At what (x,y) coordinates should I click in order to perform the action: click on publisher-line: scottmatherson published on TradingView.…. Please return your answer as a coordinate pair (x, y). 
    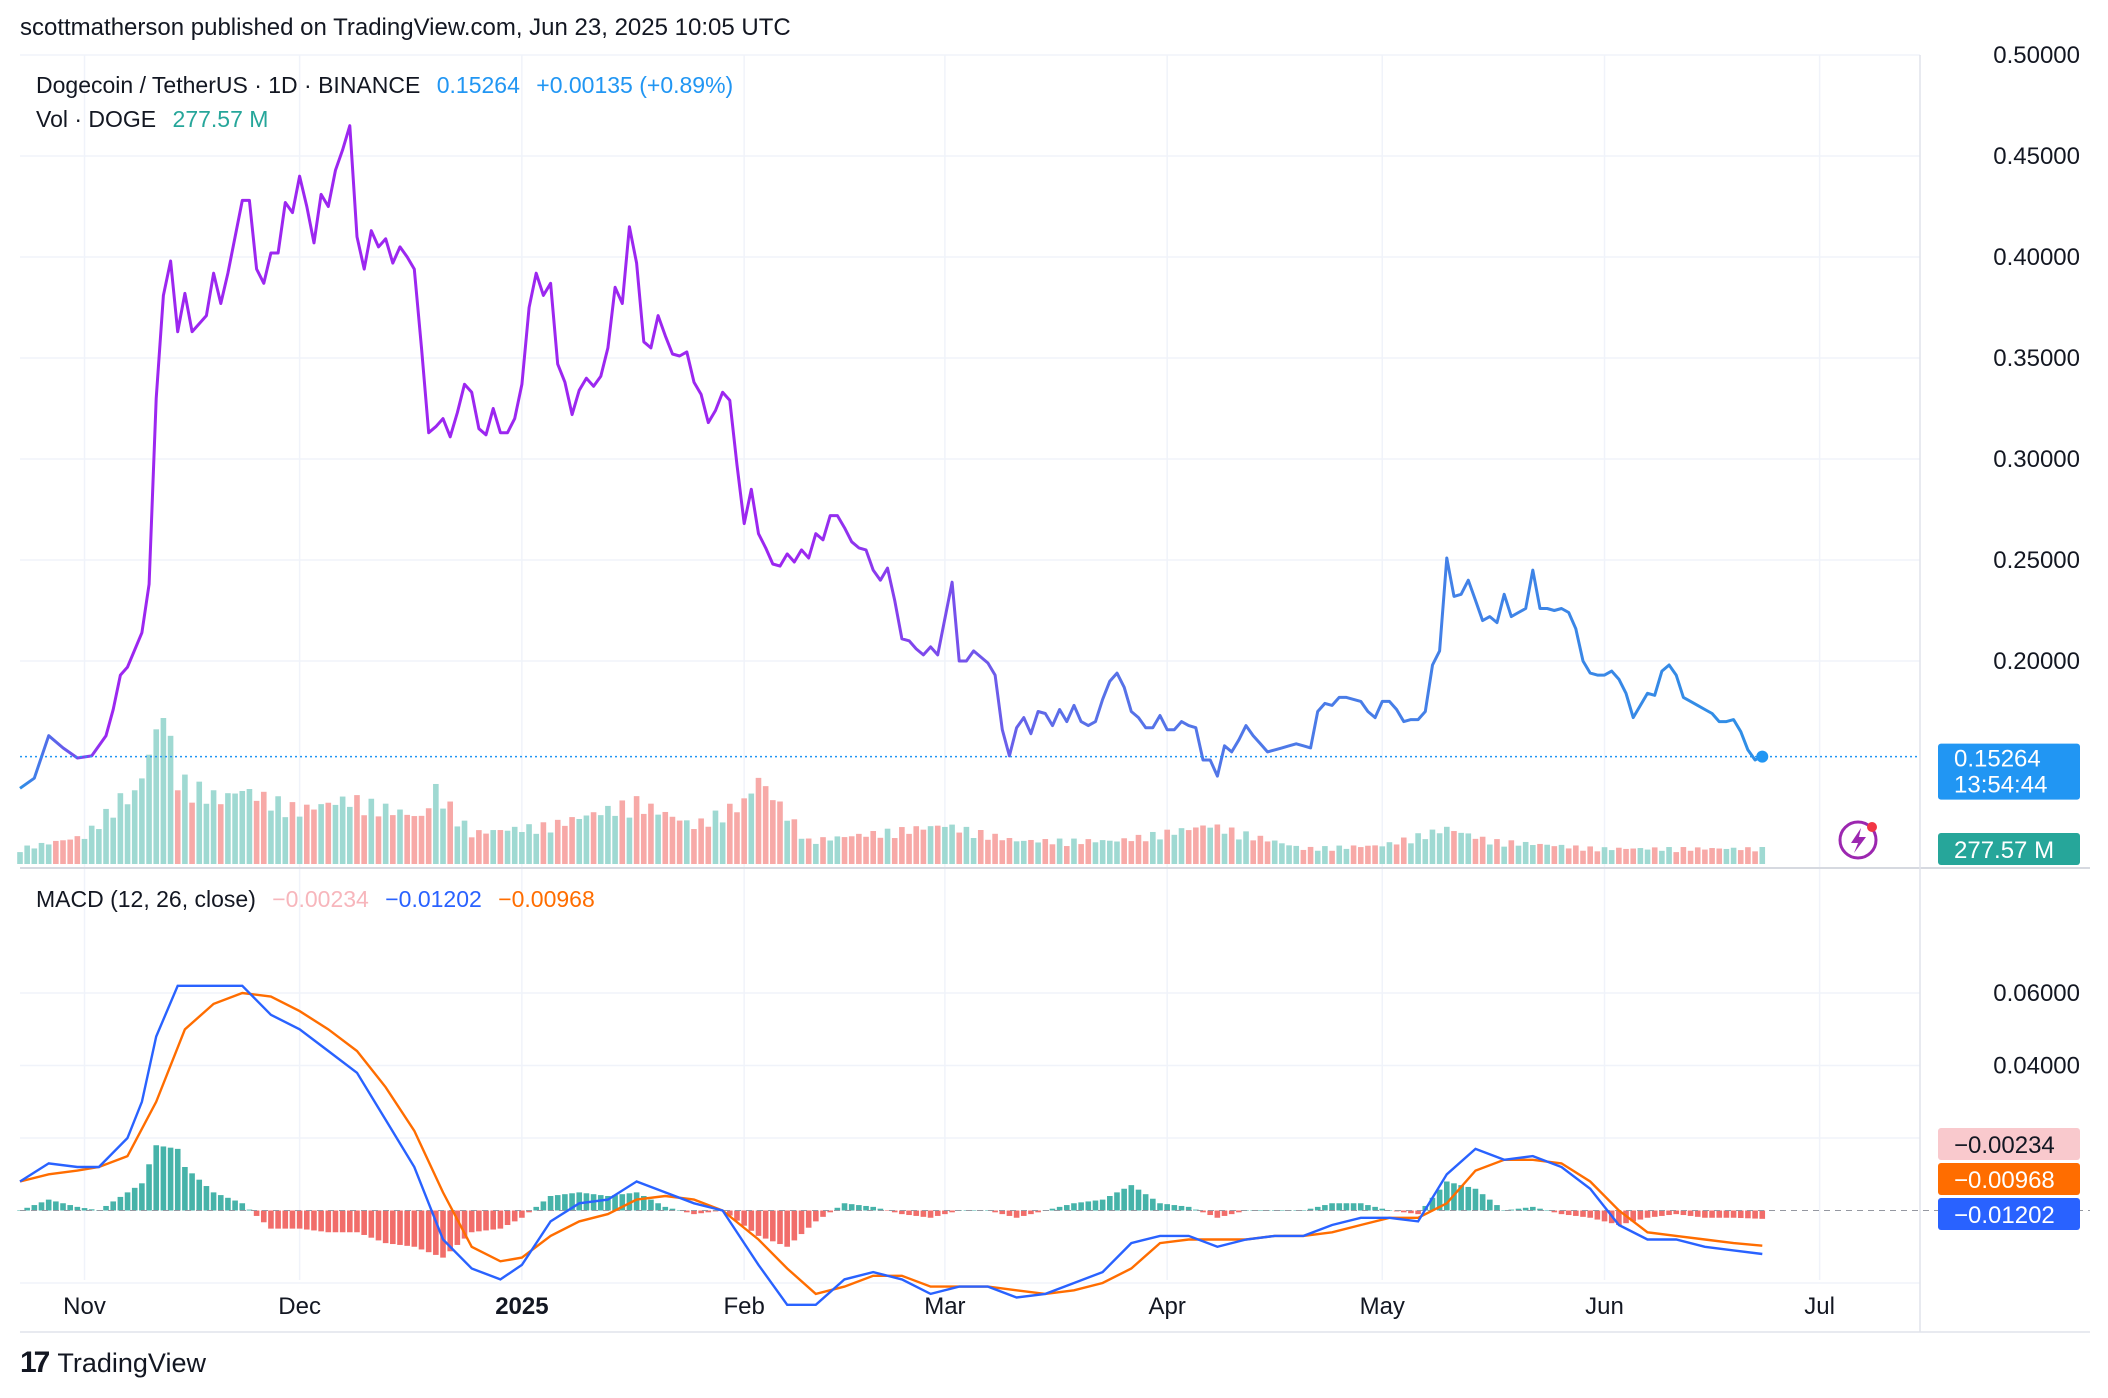
    Looking at the image, I should click on (405, 27).